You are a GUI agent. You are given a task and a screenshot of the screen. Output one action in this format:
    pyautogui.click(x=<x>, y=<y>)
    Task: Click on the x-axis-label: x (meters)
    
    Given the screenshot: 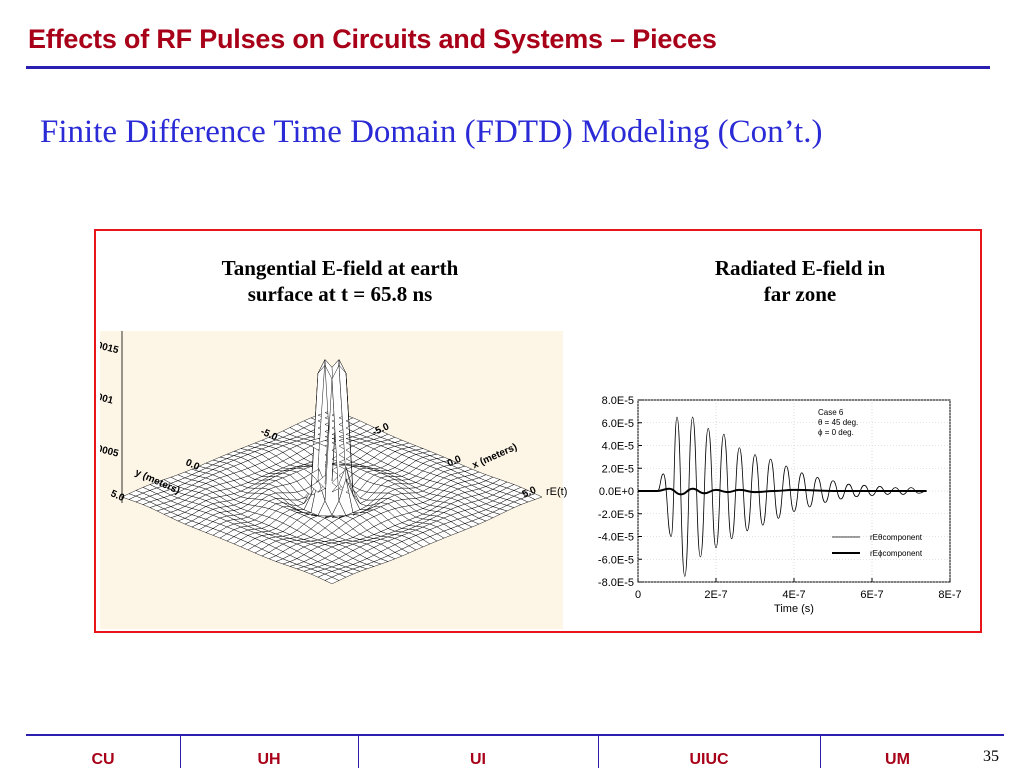 What is the action you would take?
    pyautogui.click(x=495, y=456)
    